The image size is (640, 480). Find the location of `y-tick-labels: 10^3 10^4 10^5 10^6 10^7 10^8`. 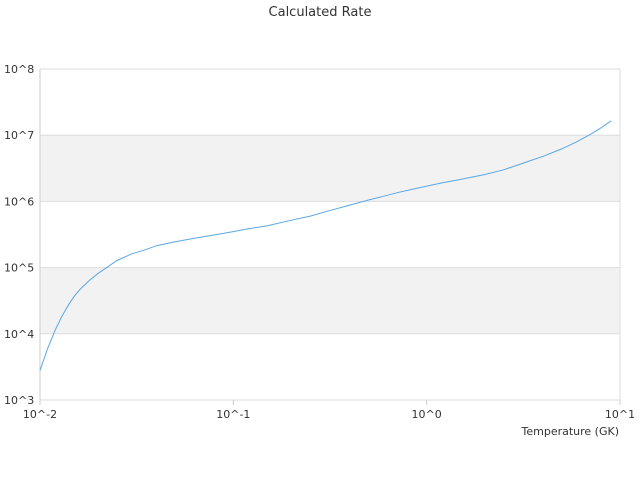

y-tick-labels: 10^3 10^4 10^5 10^6 10^7 10^8 is located at coordinates (19, 235).